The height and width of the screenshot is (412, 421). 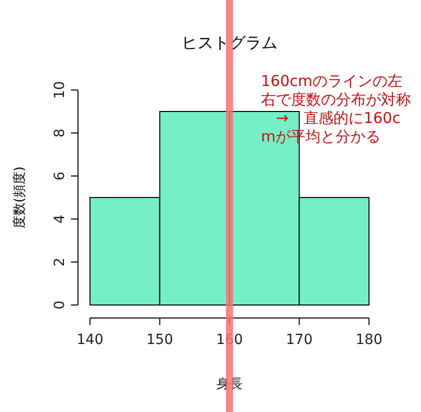 What do you see at coordinates (60, 90) in the screenshot?
I see `y-tick-label: 10` at bounding box center [60, 90].